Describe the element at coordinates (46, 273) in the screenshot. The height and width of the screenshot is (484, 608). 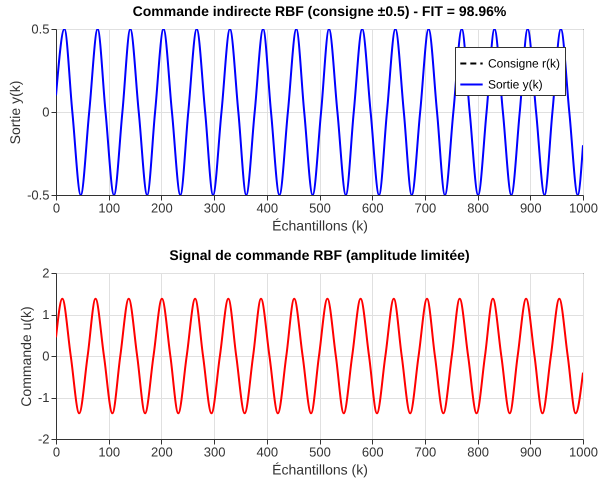
I see `y-tick-label: 2` at that location.